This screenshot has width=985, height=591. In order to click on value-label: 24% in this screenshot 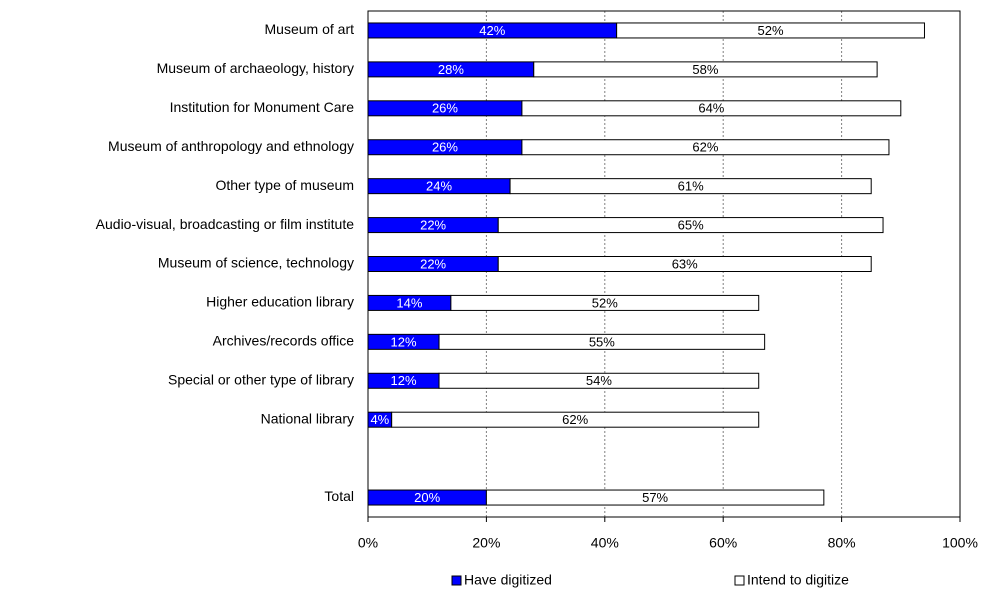, I will do `click(439, 186)`.